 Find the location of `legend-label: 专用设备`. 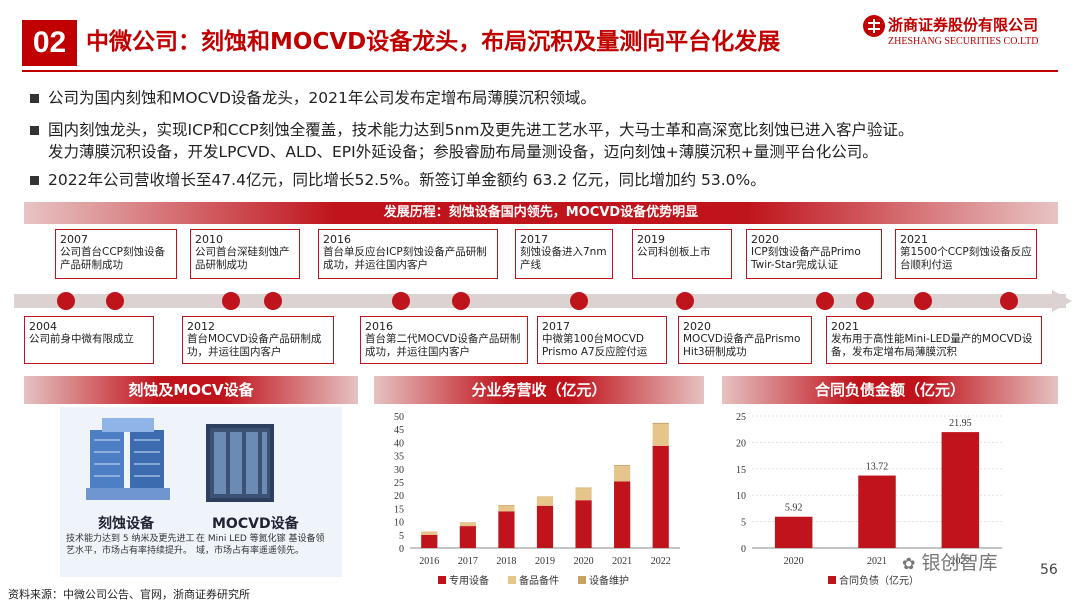

legend-label: 专用设备 is located at coordinates (469, 580).